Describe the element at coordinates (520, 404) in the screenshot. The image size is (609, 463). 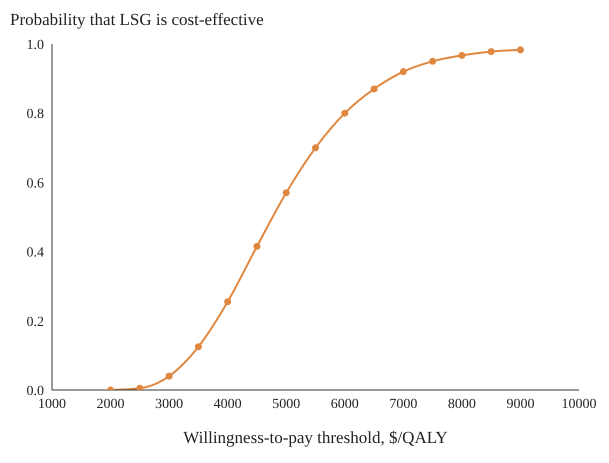
I see `x-tick-label: 9000` at that location.